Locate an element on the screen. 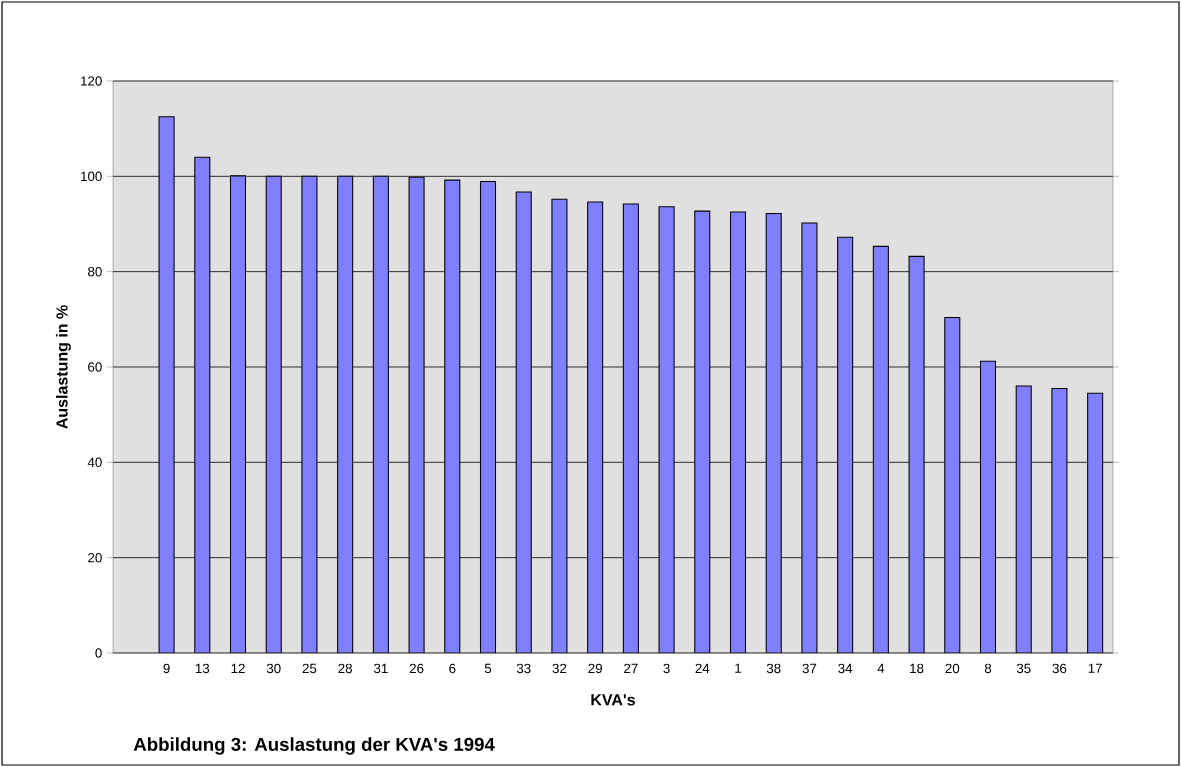 The width and height of the screenshot is (1181, 767). x-tick-label: 32 is located at coordinates (559, 668).